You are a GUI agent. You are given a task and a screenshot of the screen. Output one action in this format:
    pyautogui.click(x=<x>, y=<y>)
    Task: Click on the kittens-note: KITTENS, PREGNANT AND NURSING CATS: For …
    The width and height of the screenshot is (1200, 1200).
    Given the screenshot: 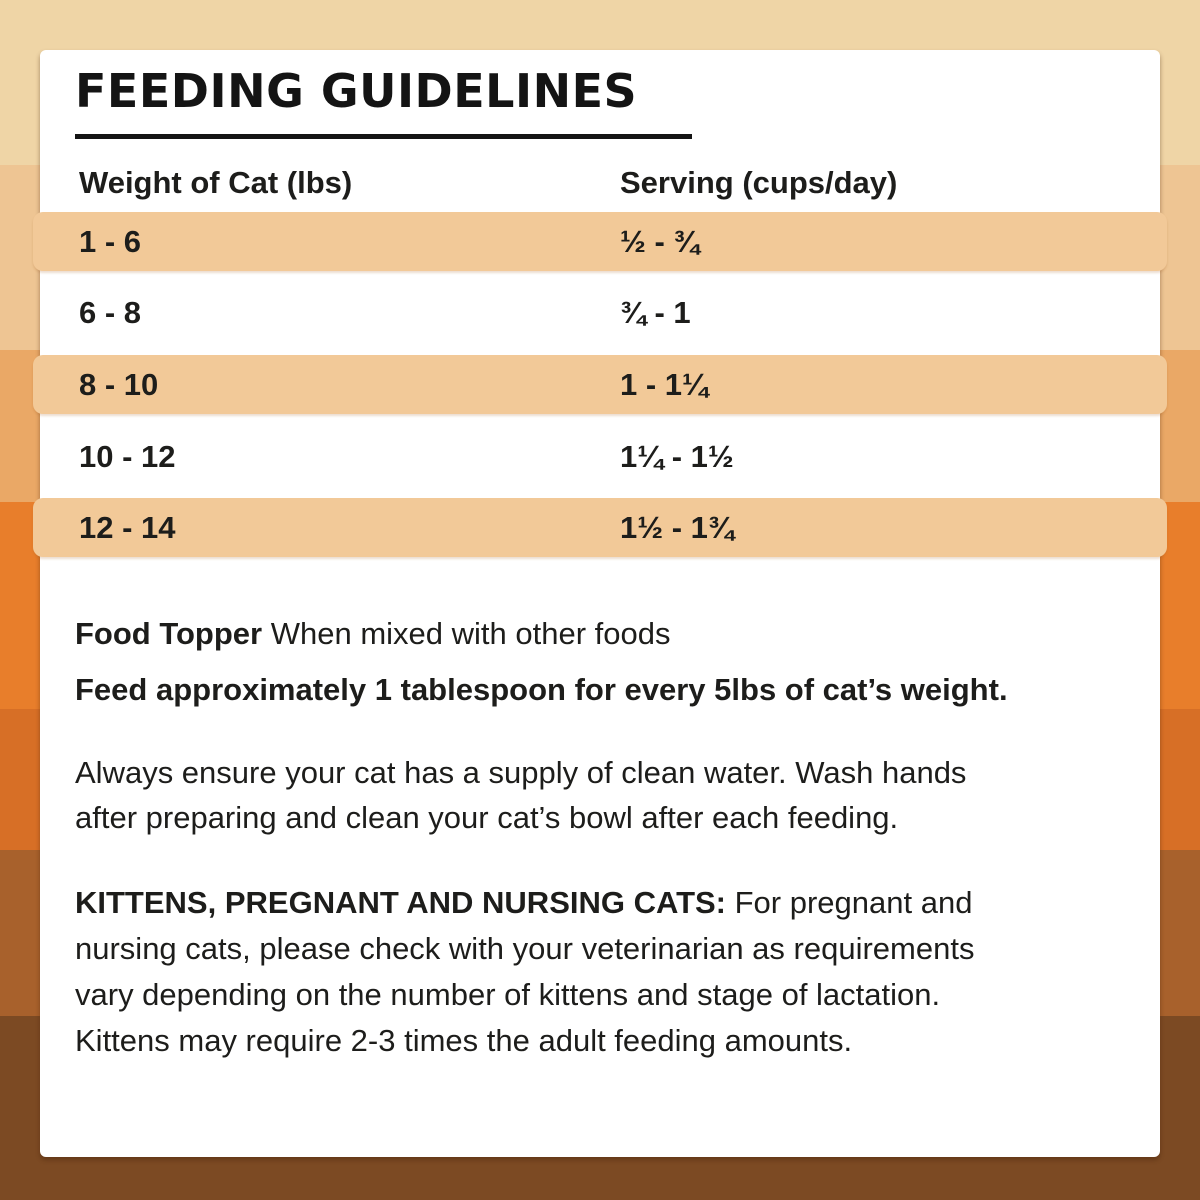 What is the action you would take?
    pyautogui.click(x=610, y=972)
    